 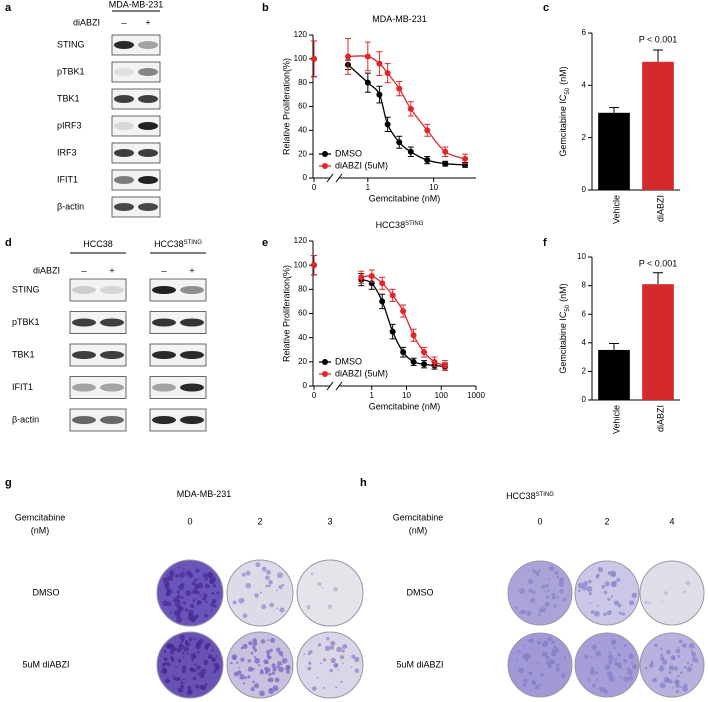 What do you see at coordinates (399, 19) in the screenshot?
I see `chart-title: MDA-MB-231` at bounding box center [399, 19].